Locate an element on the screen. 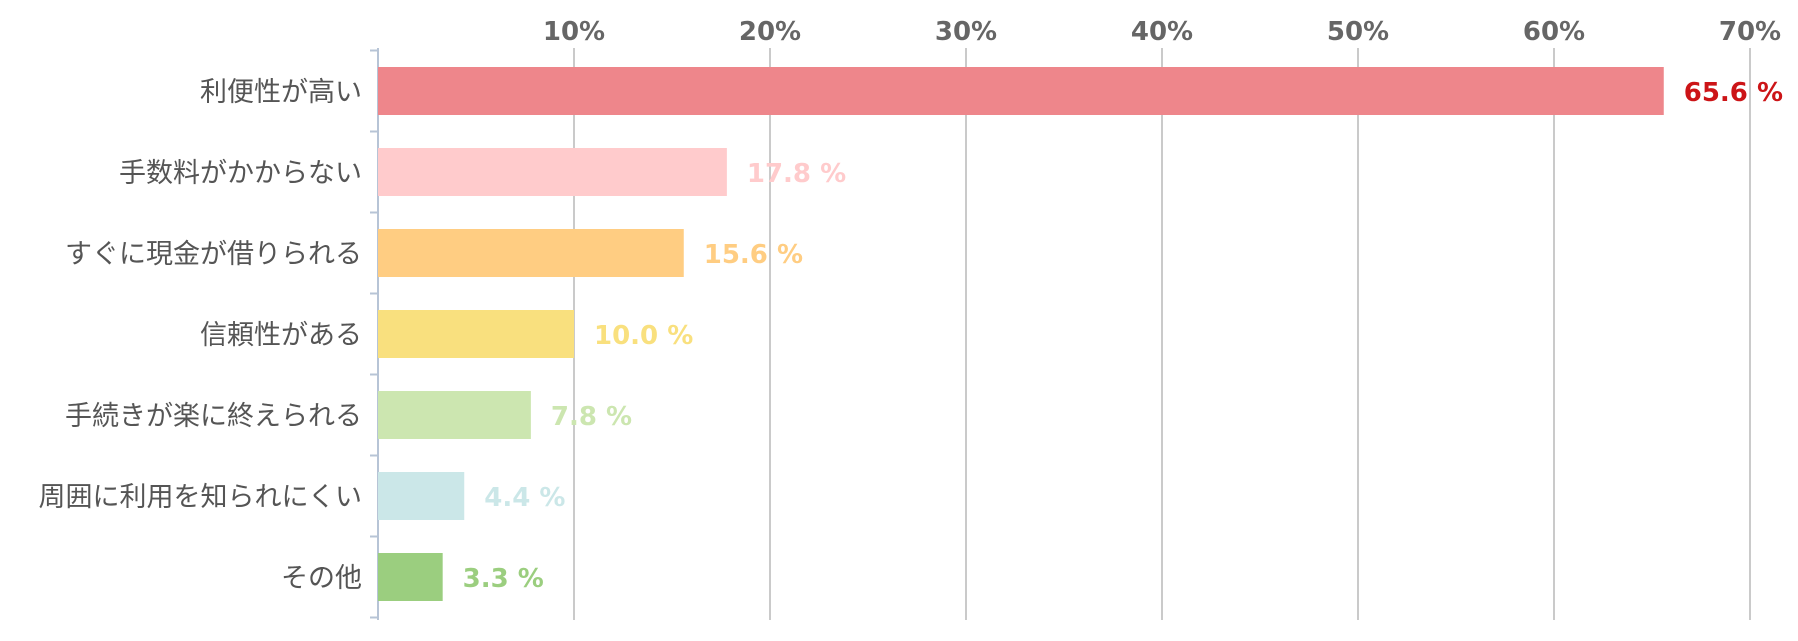  x-tick-label: 70% is located at coordinates (1750, 32).